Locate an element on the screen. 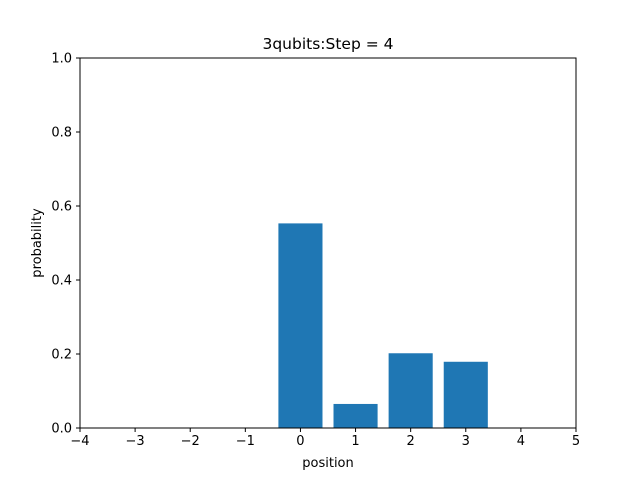 The height and width of the screenshot is (480, 640). x-tick-label: 2 is located at coordinates (411, 441).